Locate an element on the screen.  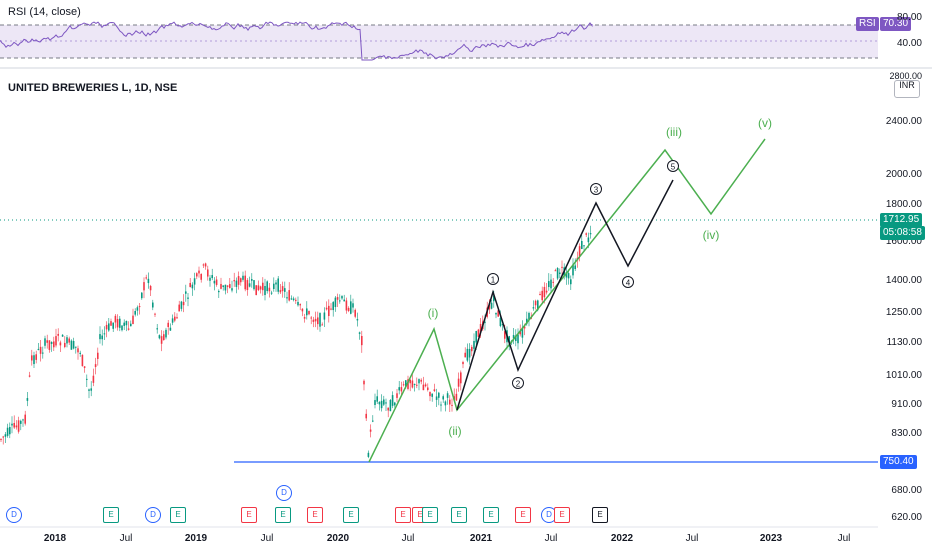
price-tick-top: 2800.00 is located at coordinates (905, 76).